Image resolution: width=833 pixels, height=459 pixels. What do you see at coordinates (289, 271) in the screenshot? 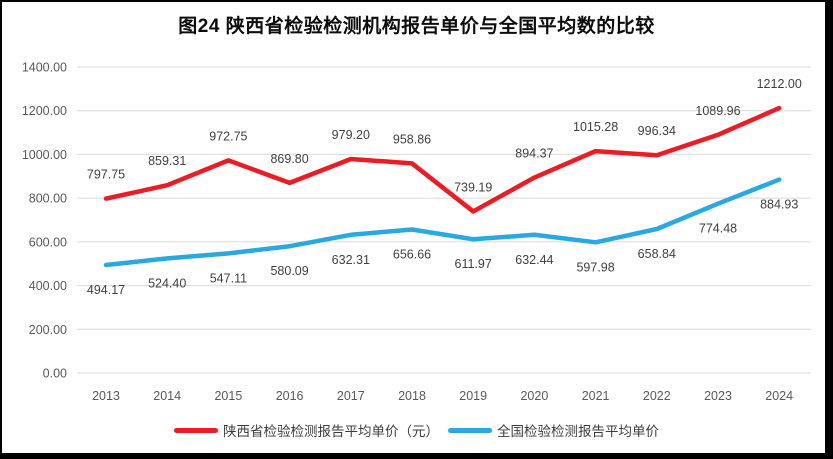
I see `data-label: 580.09` at bounding box center [289, 271].